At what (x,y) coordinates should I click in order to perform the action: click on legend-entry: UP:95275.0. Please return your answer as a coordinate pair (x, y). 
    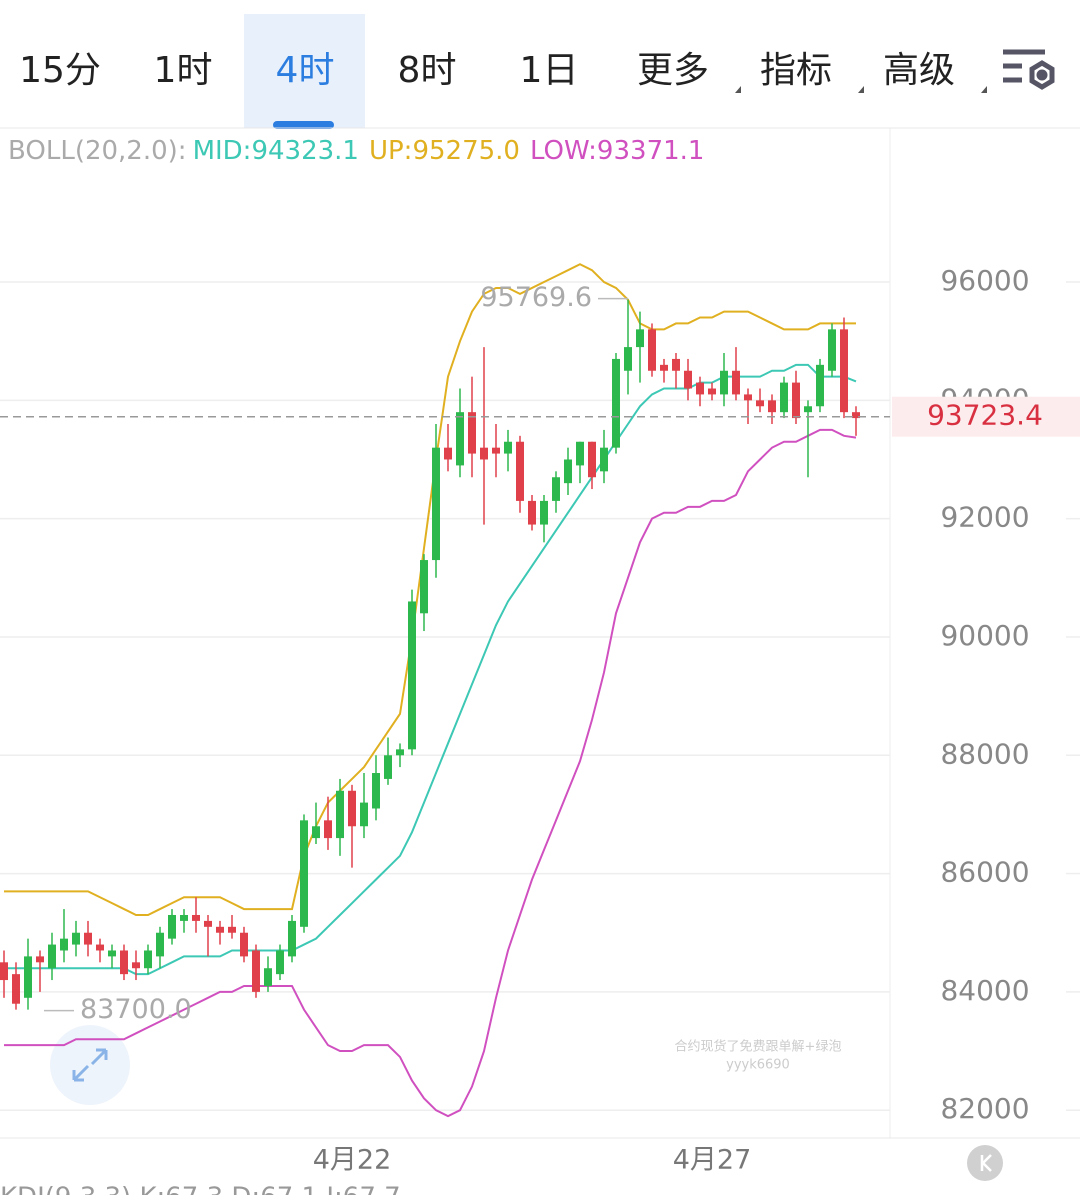
    Looking at the image, I should click on (444, 151).